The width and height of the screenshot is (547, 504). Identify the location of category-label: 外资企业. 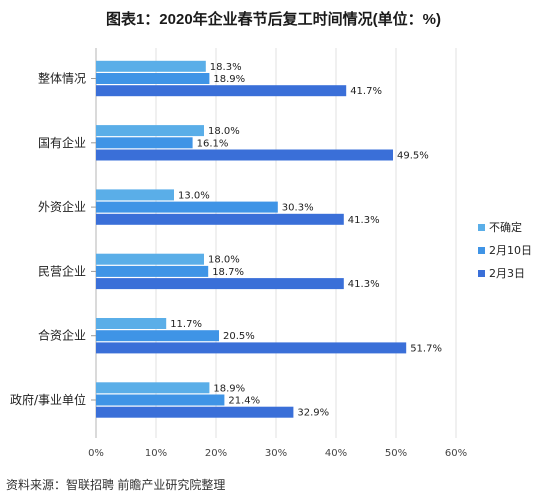
(62, 206).